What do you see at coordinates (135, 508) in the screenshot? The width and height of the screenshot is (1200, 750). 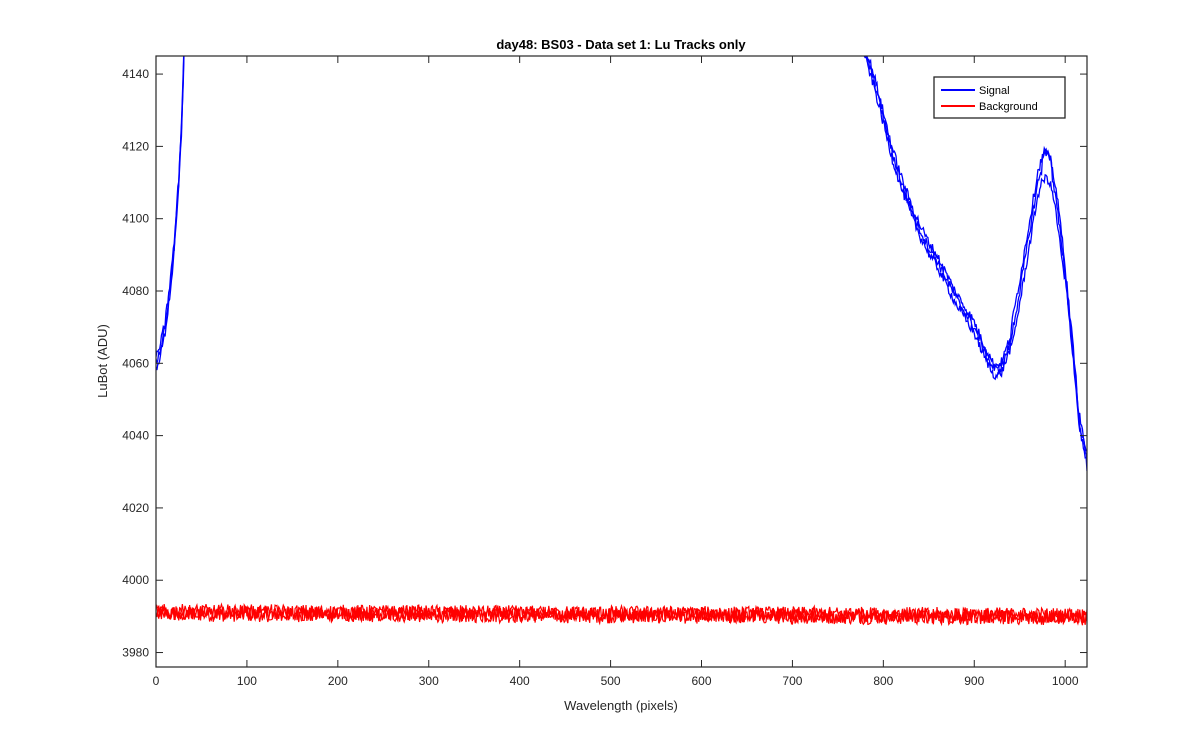 I see `y-tick-label: 4020` at bounding box center [135, 508].